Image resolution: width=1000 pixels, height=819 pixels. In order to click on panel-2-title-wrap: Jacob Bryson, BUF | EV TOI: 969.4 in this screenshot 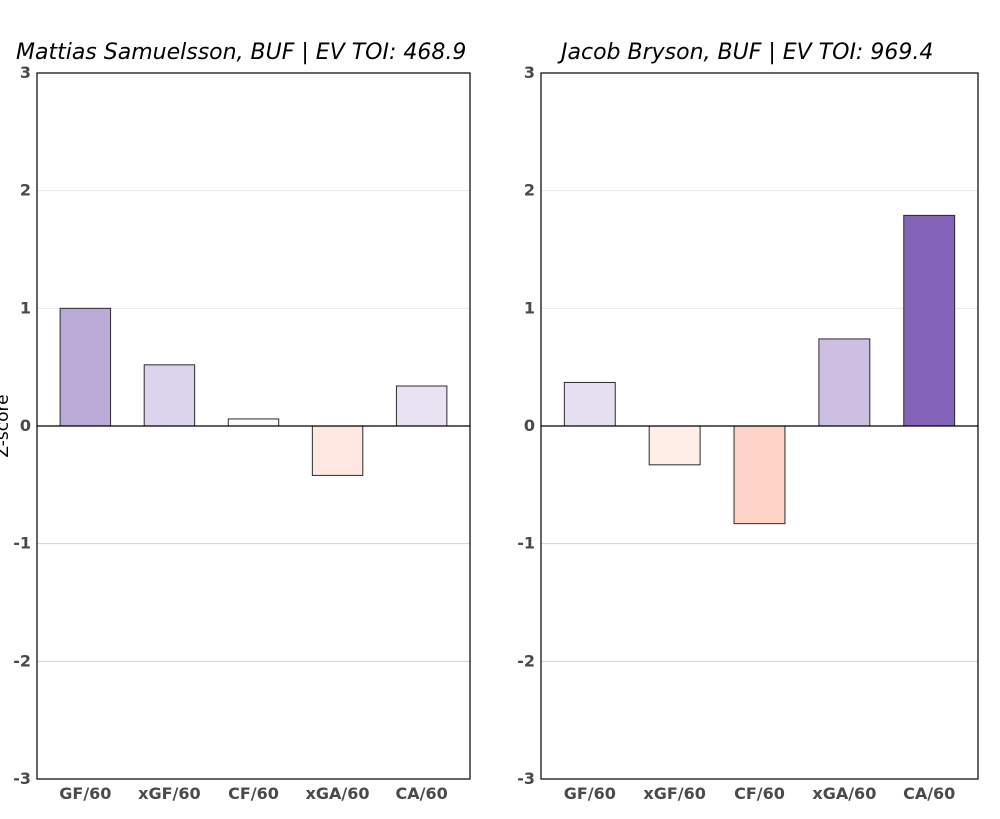, I will do `click(745, 52)`.